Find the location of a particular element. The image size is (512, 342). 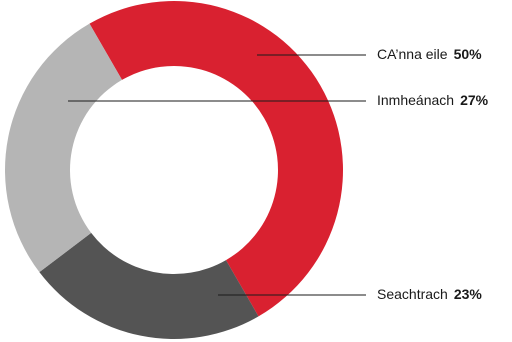

slice-name-2: Seachtrach is located at coordinates (412, 294).